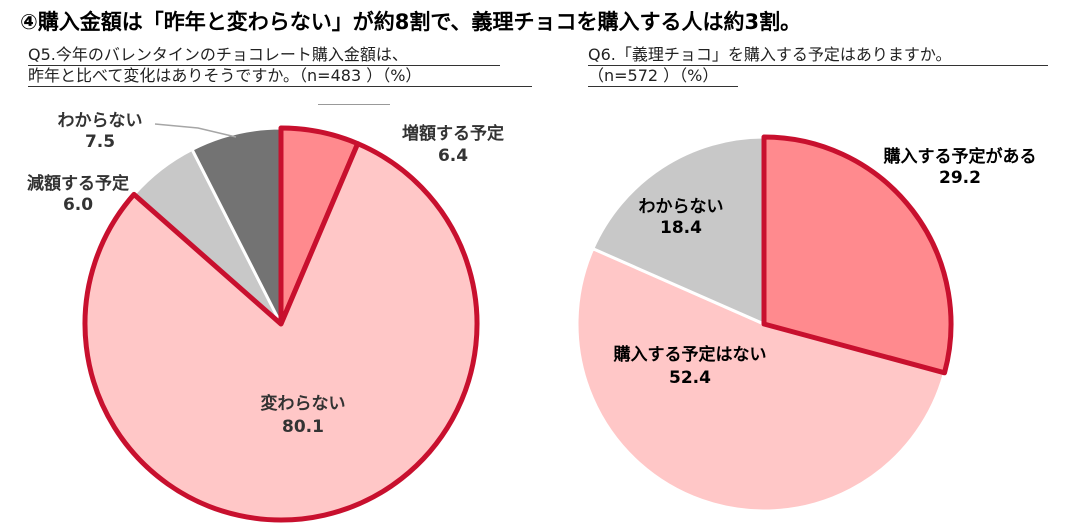 The image size is (1068, 530). Describe the element at coordinates (78, 183) in the screenshot. I see `q5-label-decrease: 減額する予定` at that location.